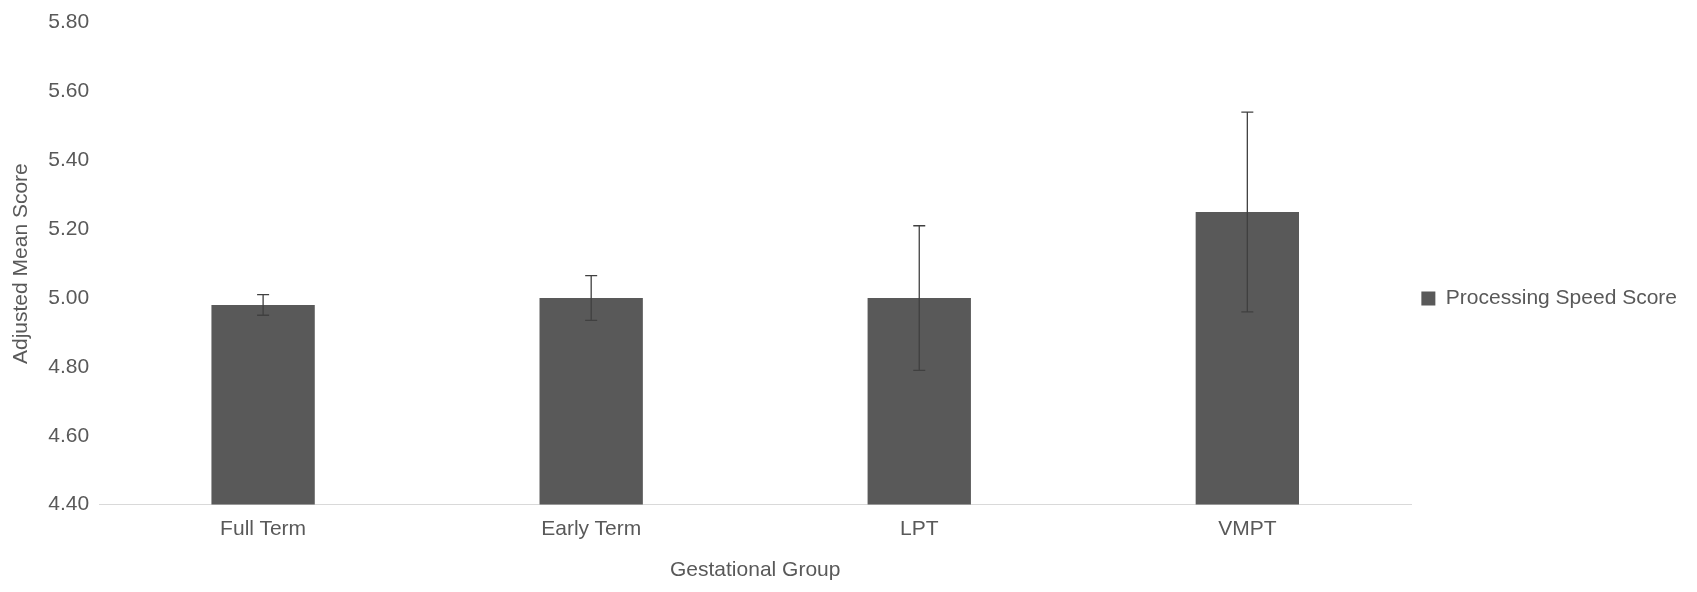  I want to click on x-tick-label: VMPT, so click(1247, 527).